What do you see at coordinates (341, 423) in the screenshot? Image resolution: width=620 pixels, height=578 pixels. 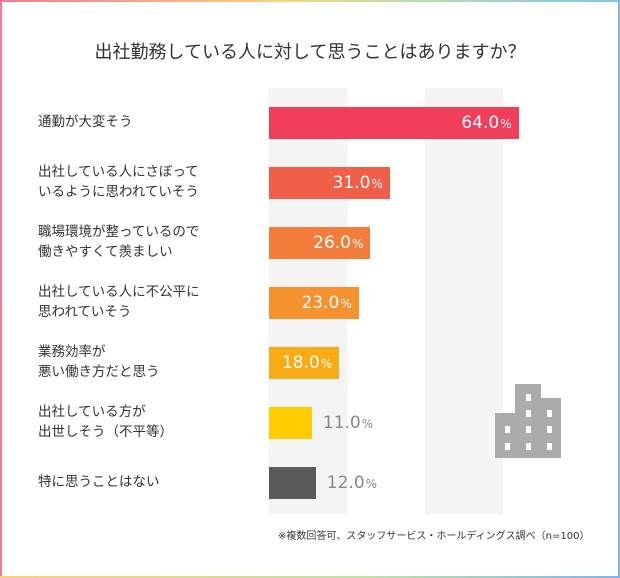 I see `data-value: 11.0` at bounding box center [341, 423].